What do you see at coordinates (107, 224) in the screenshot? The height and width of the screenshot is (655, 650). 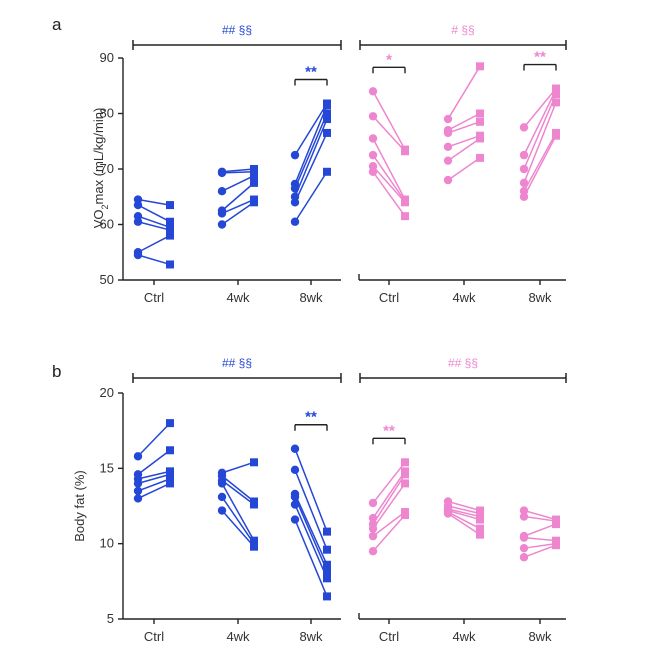 I see `y-tick-label: 60` at bounding box center [107, 224].